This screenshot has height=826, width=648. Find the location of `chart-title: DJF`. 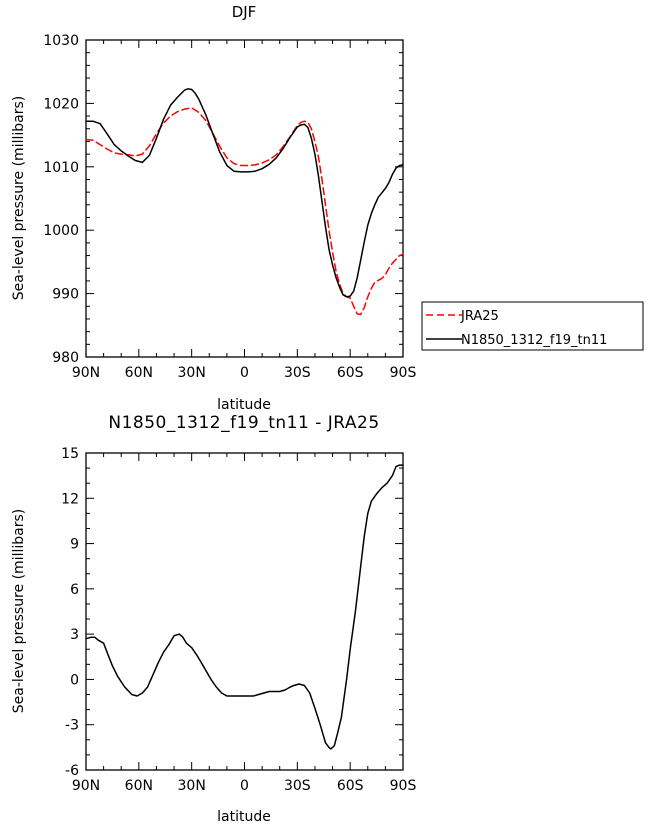

chart-title: DJF is located at coordinates (244, 12).